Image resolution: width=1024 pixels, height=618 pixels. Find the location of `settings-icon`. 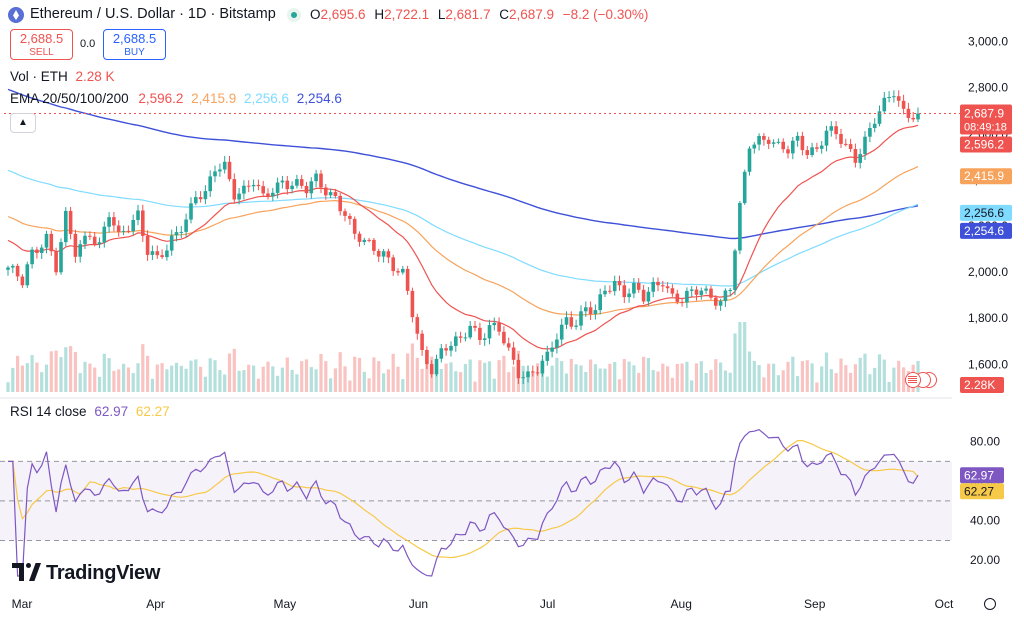

settings-icon is located at coordinates (990, 604).